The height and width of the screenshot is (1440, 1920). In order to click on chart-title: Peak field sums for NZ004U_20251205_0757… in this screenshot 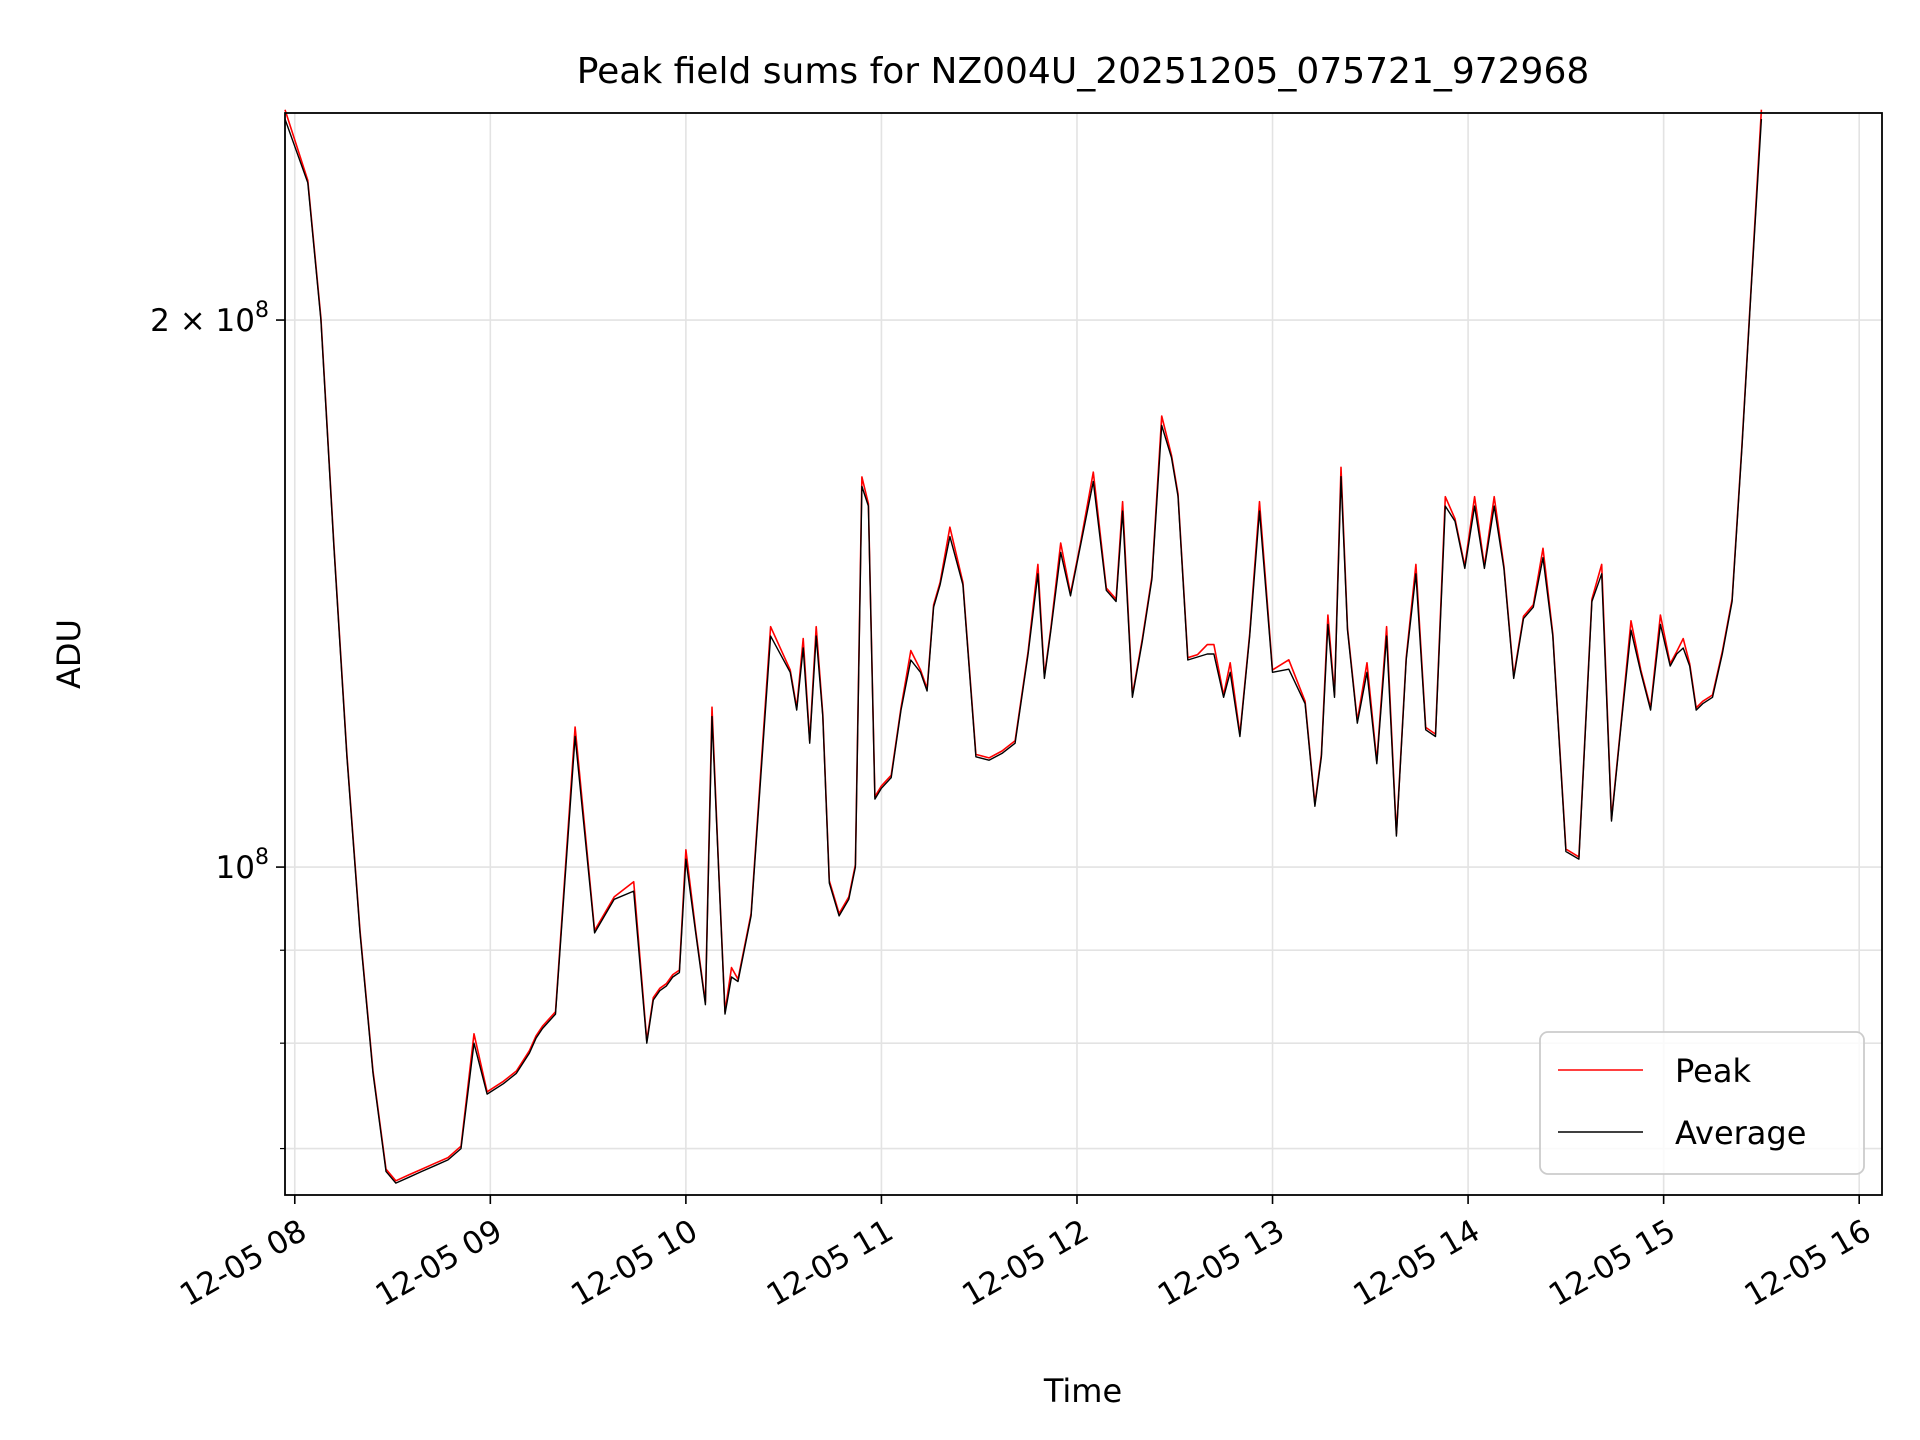, I will do `click(1083, 71)`.